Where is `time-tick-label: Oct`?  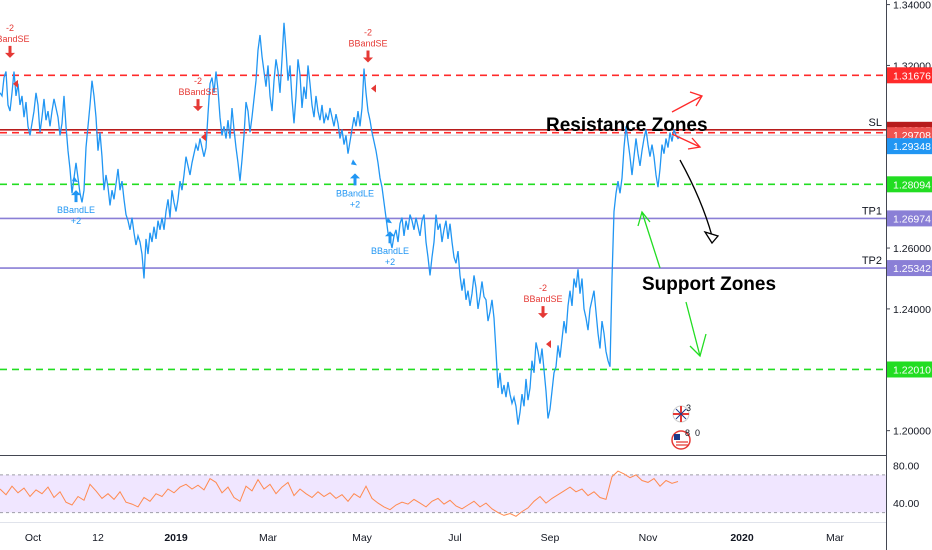 time-tick-label: Oct is located at coordinates (33, 538).